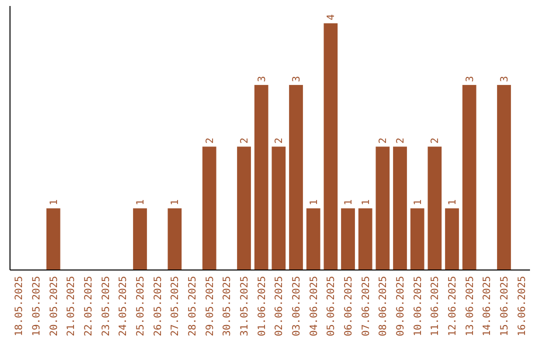 Image resolution: width=540 pixels, height=340 pixels. I want to click on x-tick-label: 04.06.2025, so click(314, 306).